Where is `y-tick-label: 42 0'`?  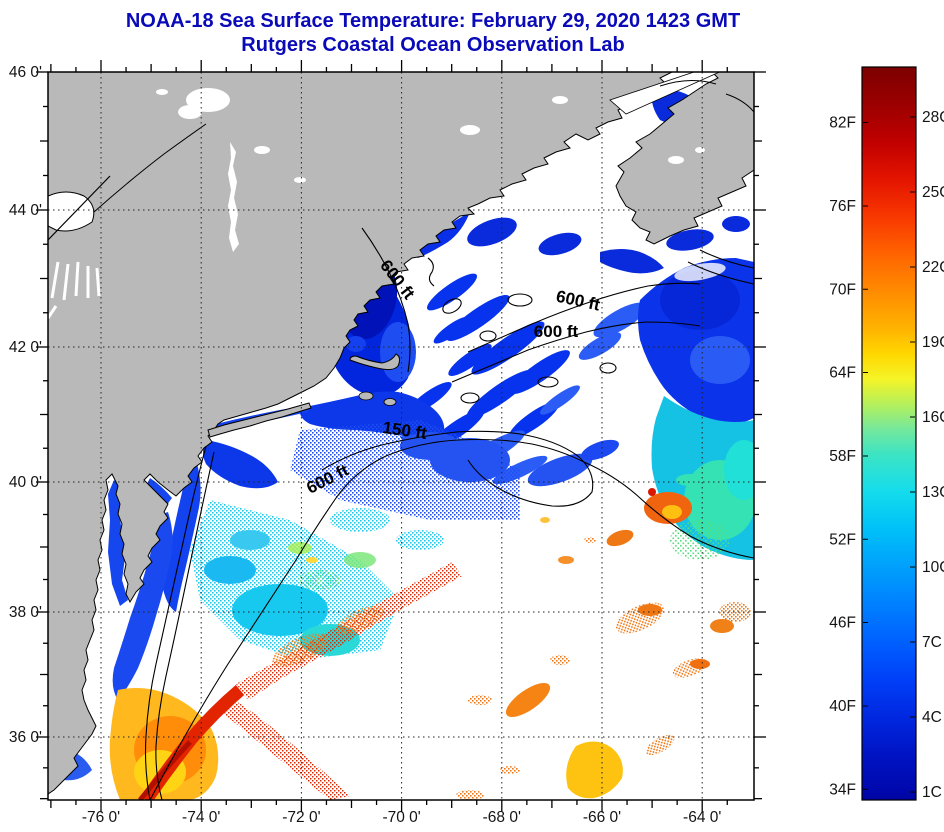 y-tick-label: 42 0' is located at coordinates (25, 347).